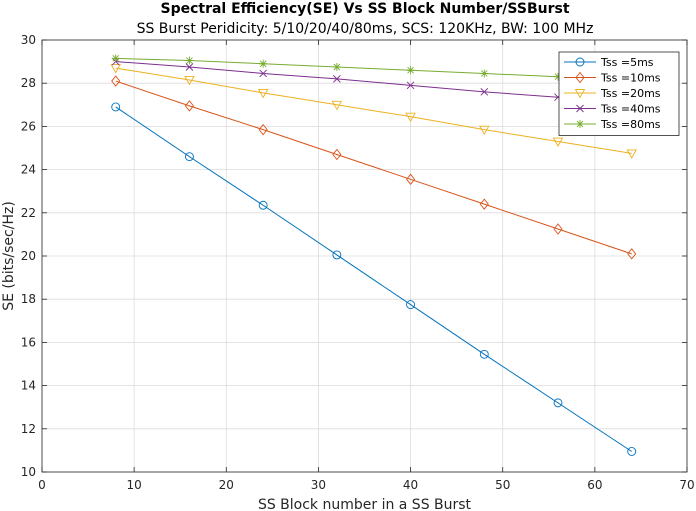 This screenshot has width=696, height=511. What do you see at coordinates (630, 109) in the screenshot?
I see `legend-label: Tss =40ms` at bounding box center [630, 109].